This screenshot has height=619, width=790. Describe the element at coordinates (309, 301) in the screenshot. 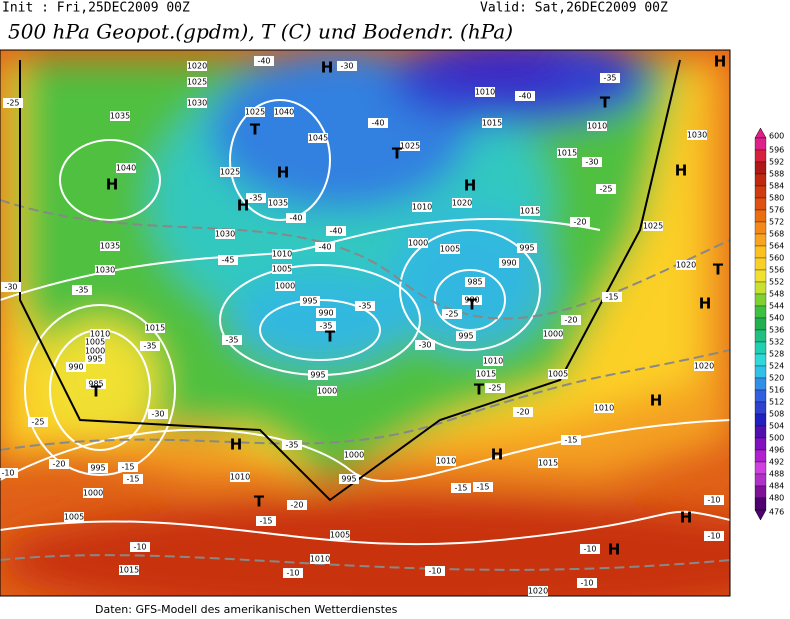

I see `isobar-label: 995` at that location.